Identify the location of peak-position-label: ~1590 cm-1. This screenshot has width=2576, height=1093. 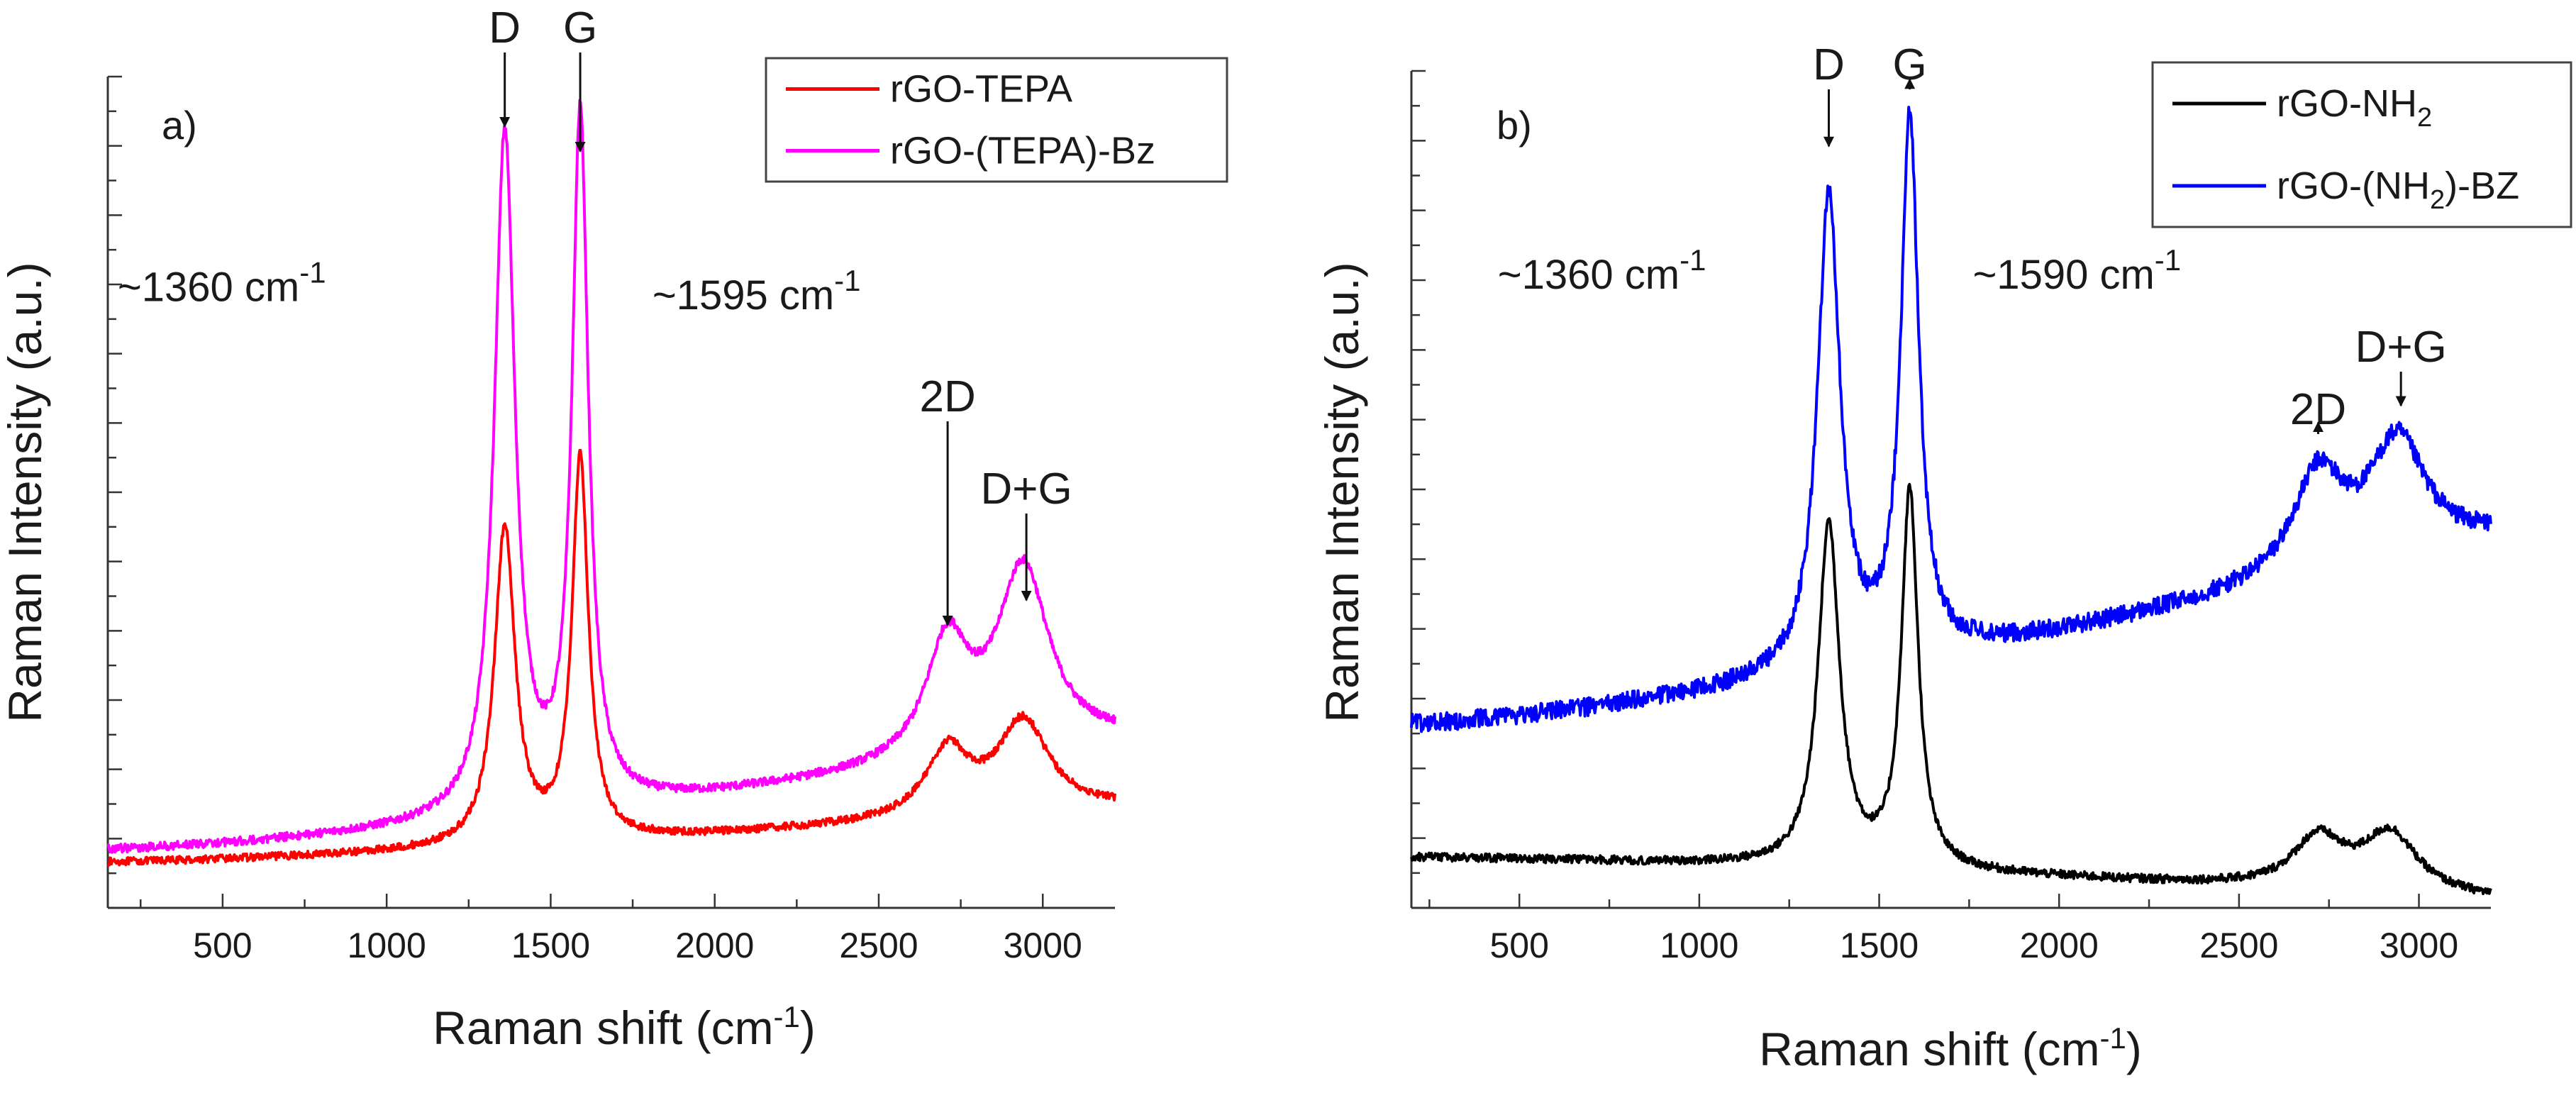
(2076, 270).